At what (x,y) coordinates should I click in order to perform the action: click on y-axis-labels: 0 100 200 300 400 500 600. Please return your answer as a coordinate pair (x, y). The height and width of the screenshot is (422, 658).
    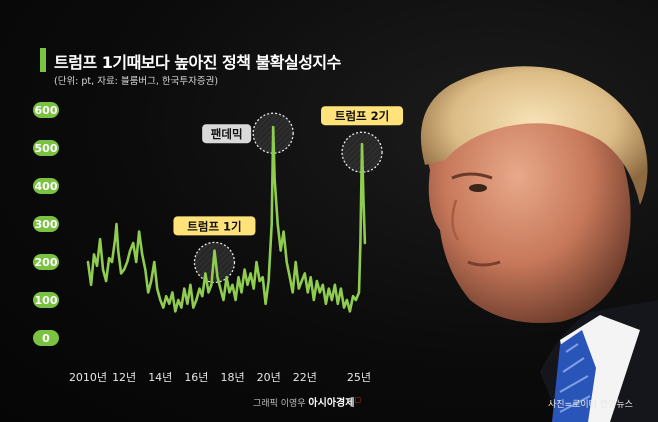
    Looking at the image, I should click on (46, 224).